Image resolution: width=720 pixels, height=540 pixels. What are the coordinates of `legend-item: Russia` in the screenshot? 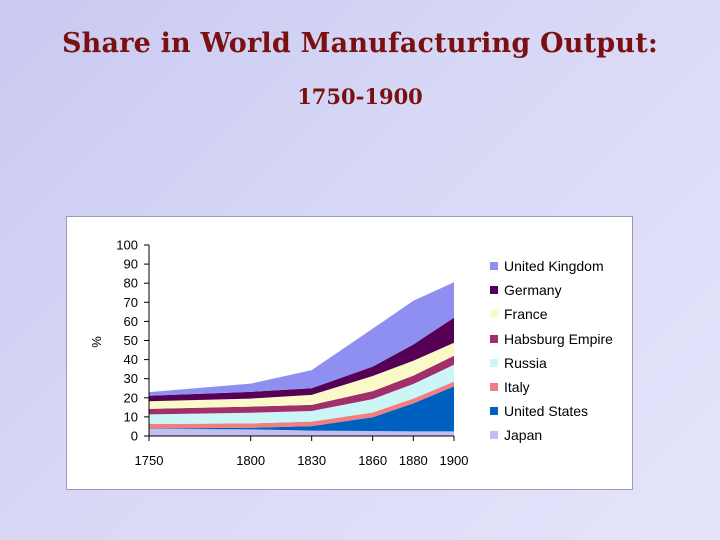 It's located at (518, 363).